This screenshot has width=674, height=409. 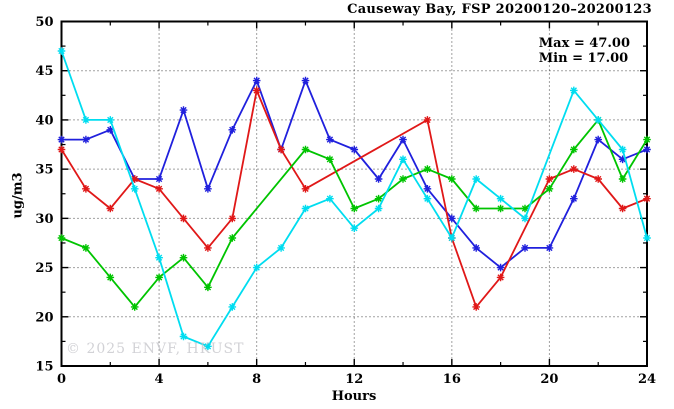 I want to click on y-tick-label: 15, so click(x=44, y=367).